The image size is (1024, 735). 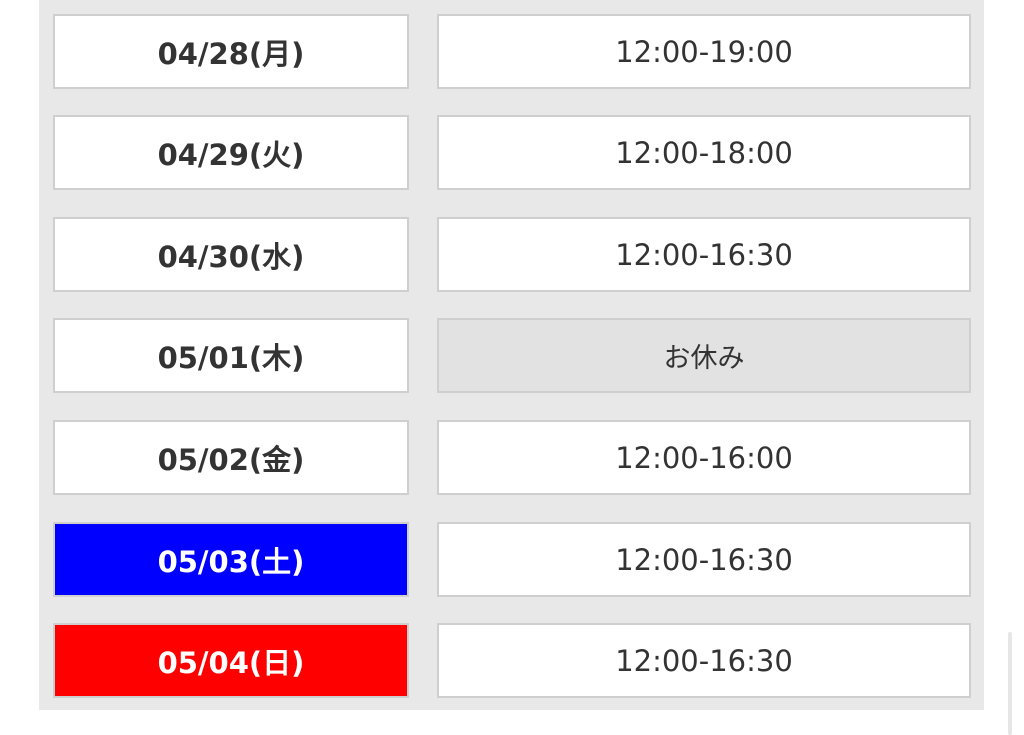 I want to click on schedule-row: 04/28(月) 12:00-19:00, so click(x=512, y=51).